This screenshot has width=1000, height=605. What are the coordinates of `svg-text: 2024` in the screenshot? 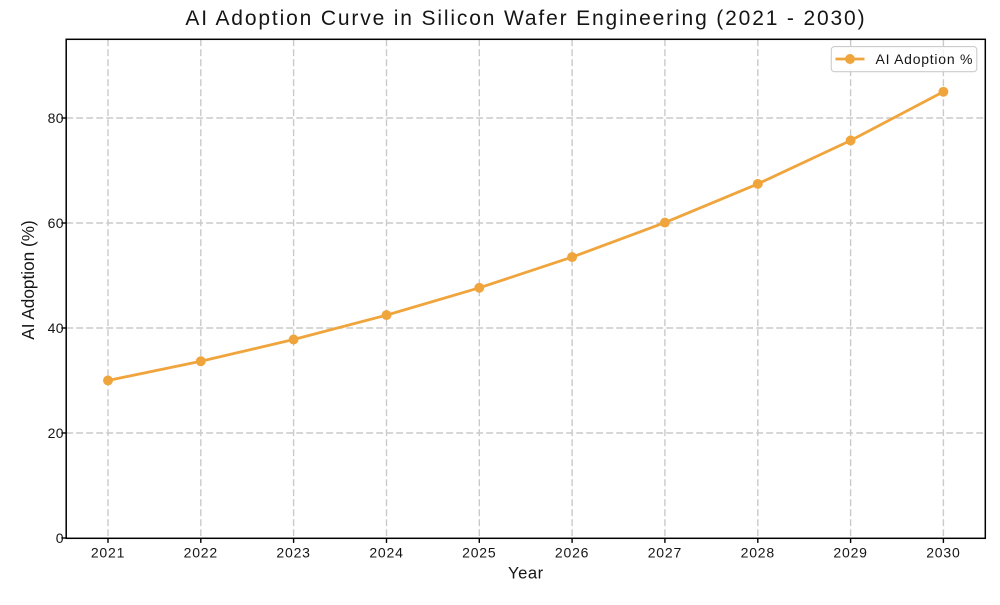 It's located at (386, 553).